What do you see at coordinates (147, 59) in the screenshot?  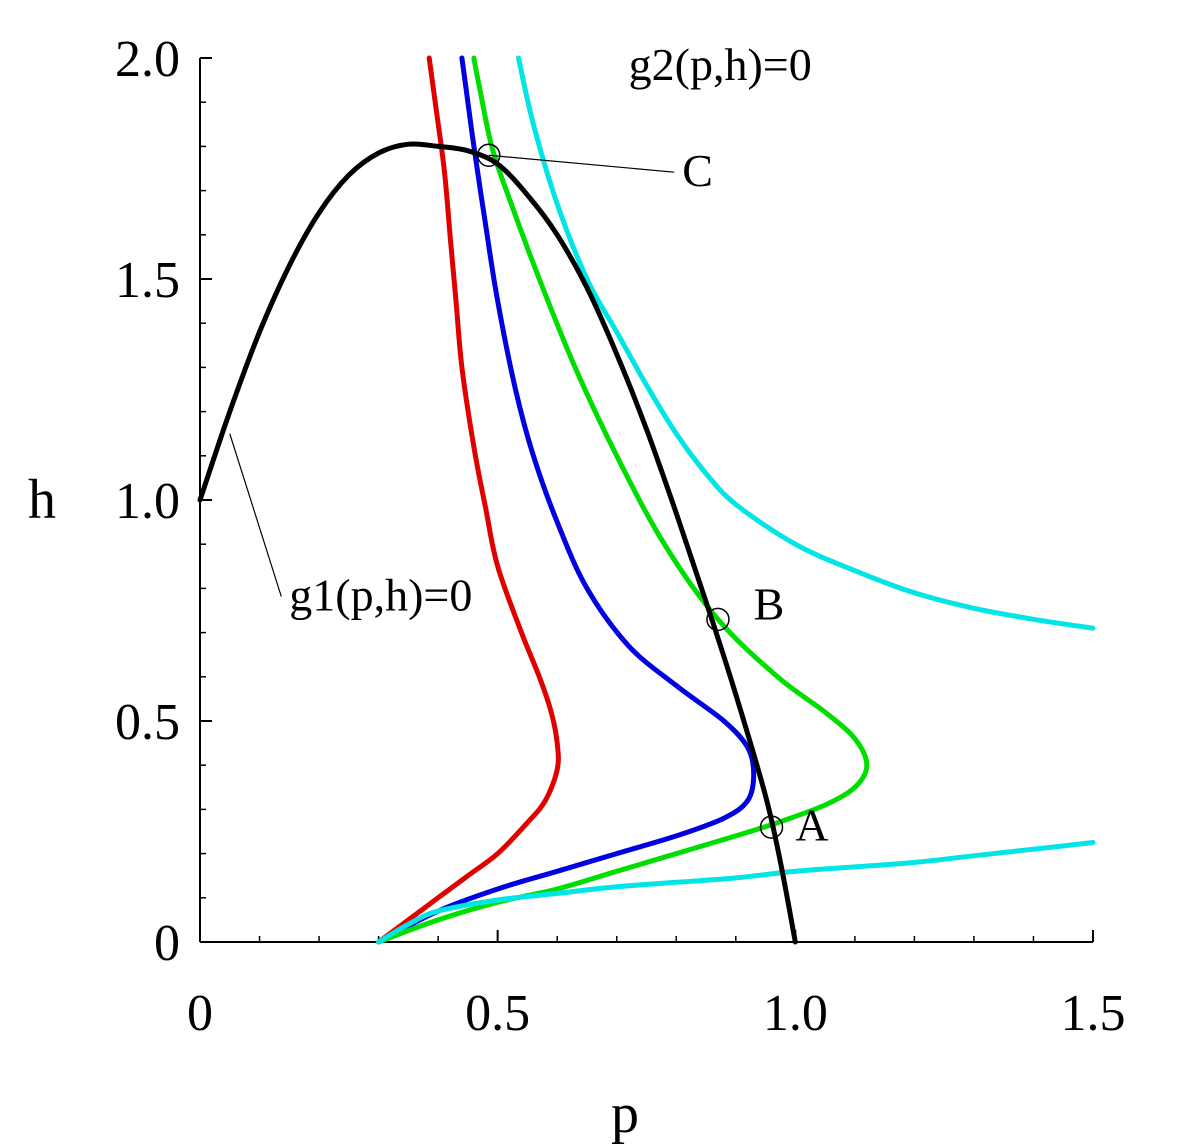 I see `y-tick-label: 2.0` at bounding box center [147, 59].